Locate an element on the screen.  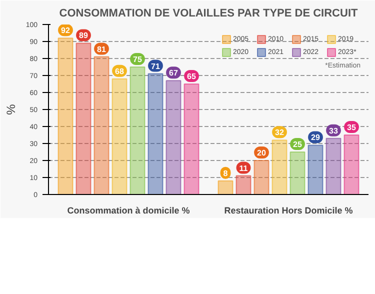
data-label: 71 is located at coordinates (155, 66).